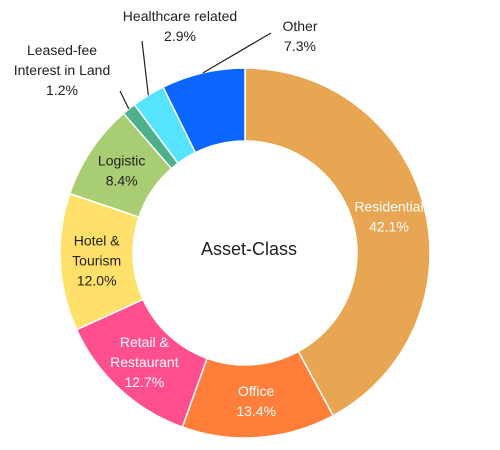  What do you see at coordinates (121, 160) in the screenshot?
I see `label-logistic-name: Logistic` at bounding box center [121, 160].